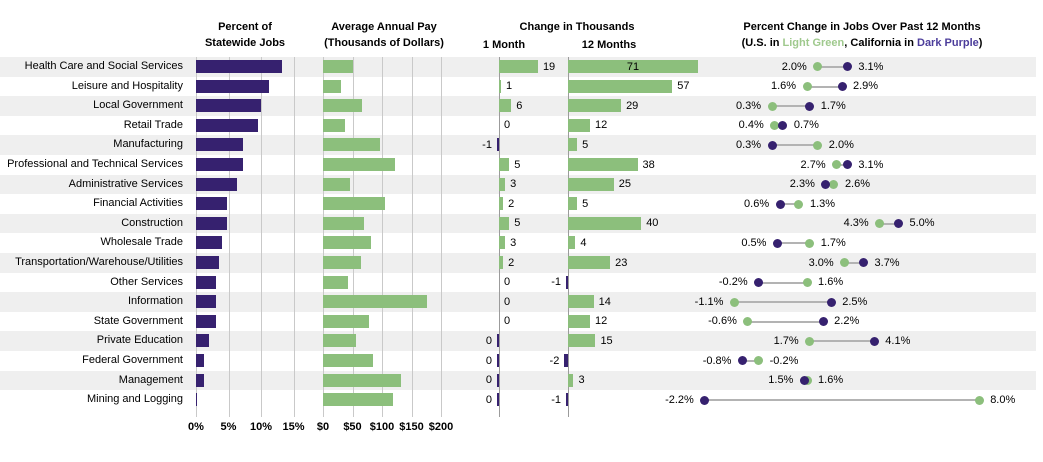 Image resolution: width=1043 pixels, height=462 pixels. What do you see at coordinates (95, 164) in the screenshot?
I see `row-label: Professional and Technical Services` at bounding box center [95, 164].